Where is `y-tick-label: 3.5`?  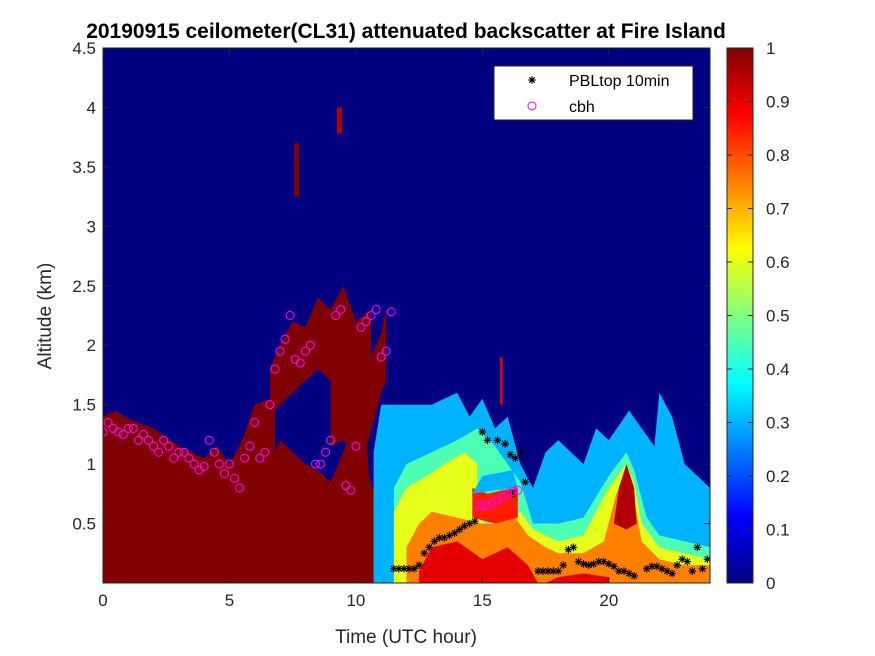 y-tick-label: 3.5 is located at coordinates (84, 167).